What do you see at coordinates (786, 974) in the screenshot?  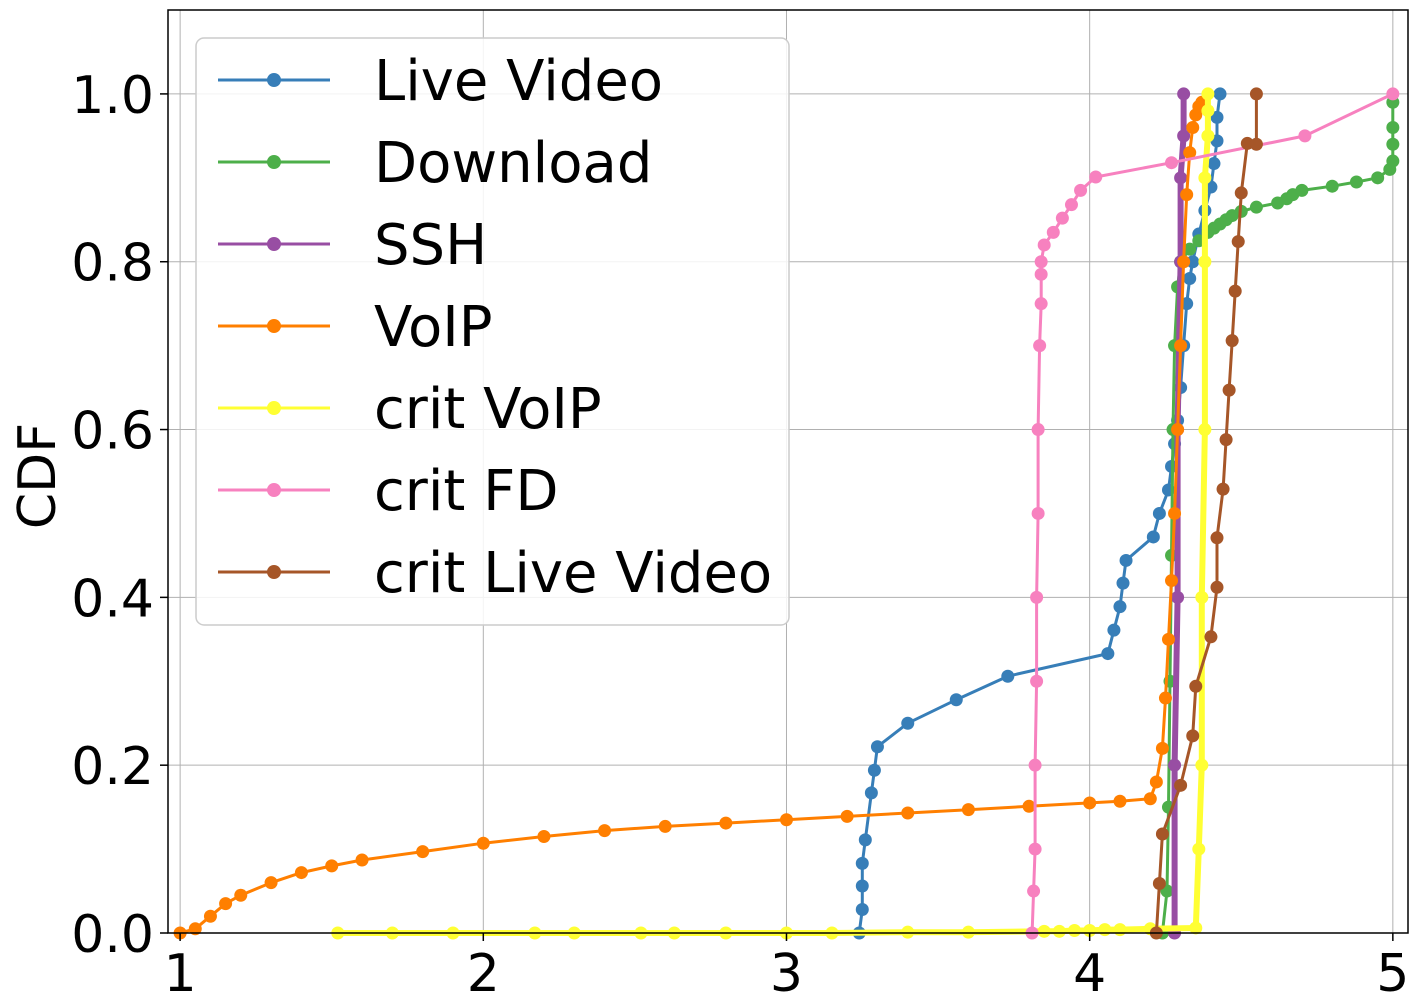 I see `x-tick-label: 3` at bounding box center [786, 974].